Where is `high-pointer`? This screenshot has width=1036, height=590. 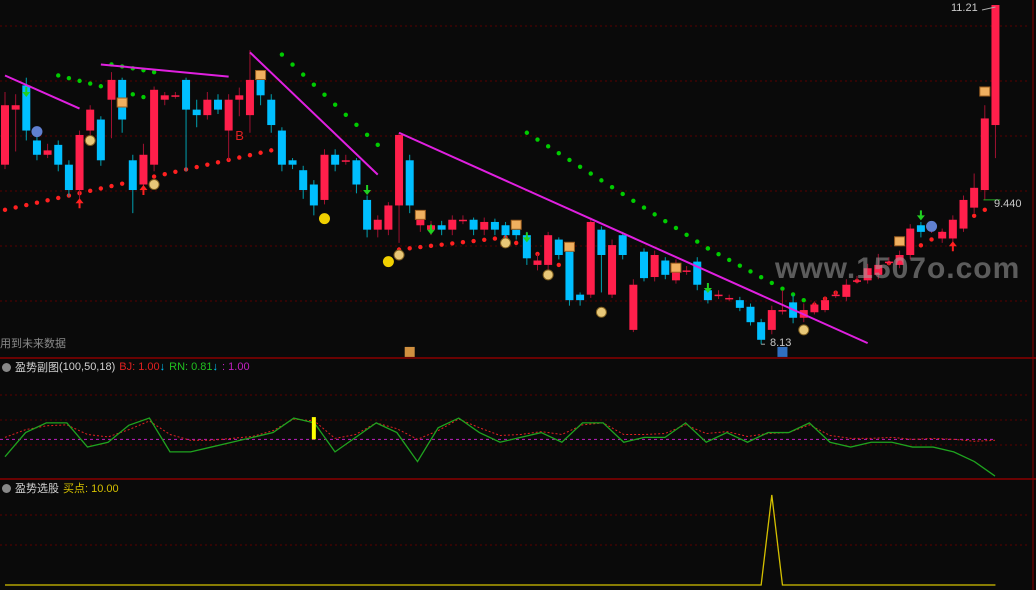
high-pointer is located at coordinates (988, 8).